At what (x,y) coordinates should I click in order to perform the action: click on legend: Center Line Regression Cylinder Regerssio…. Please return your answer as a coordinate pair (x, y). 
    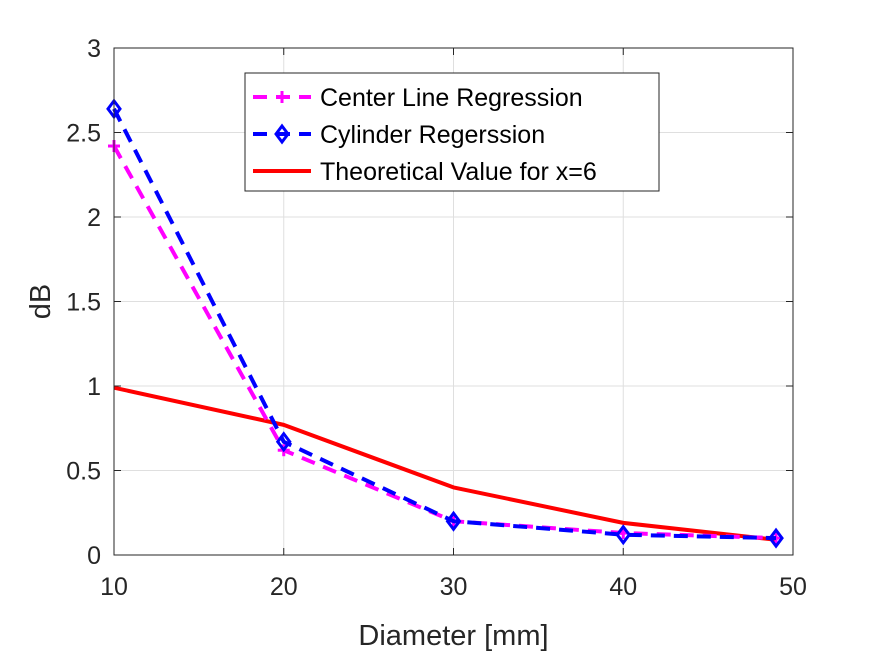
    Looking at the image, I should click on (452, 132).